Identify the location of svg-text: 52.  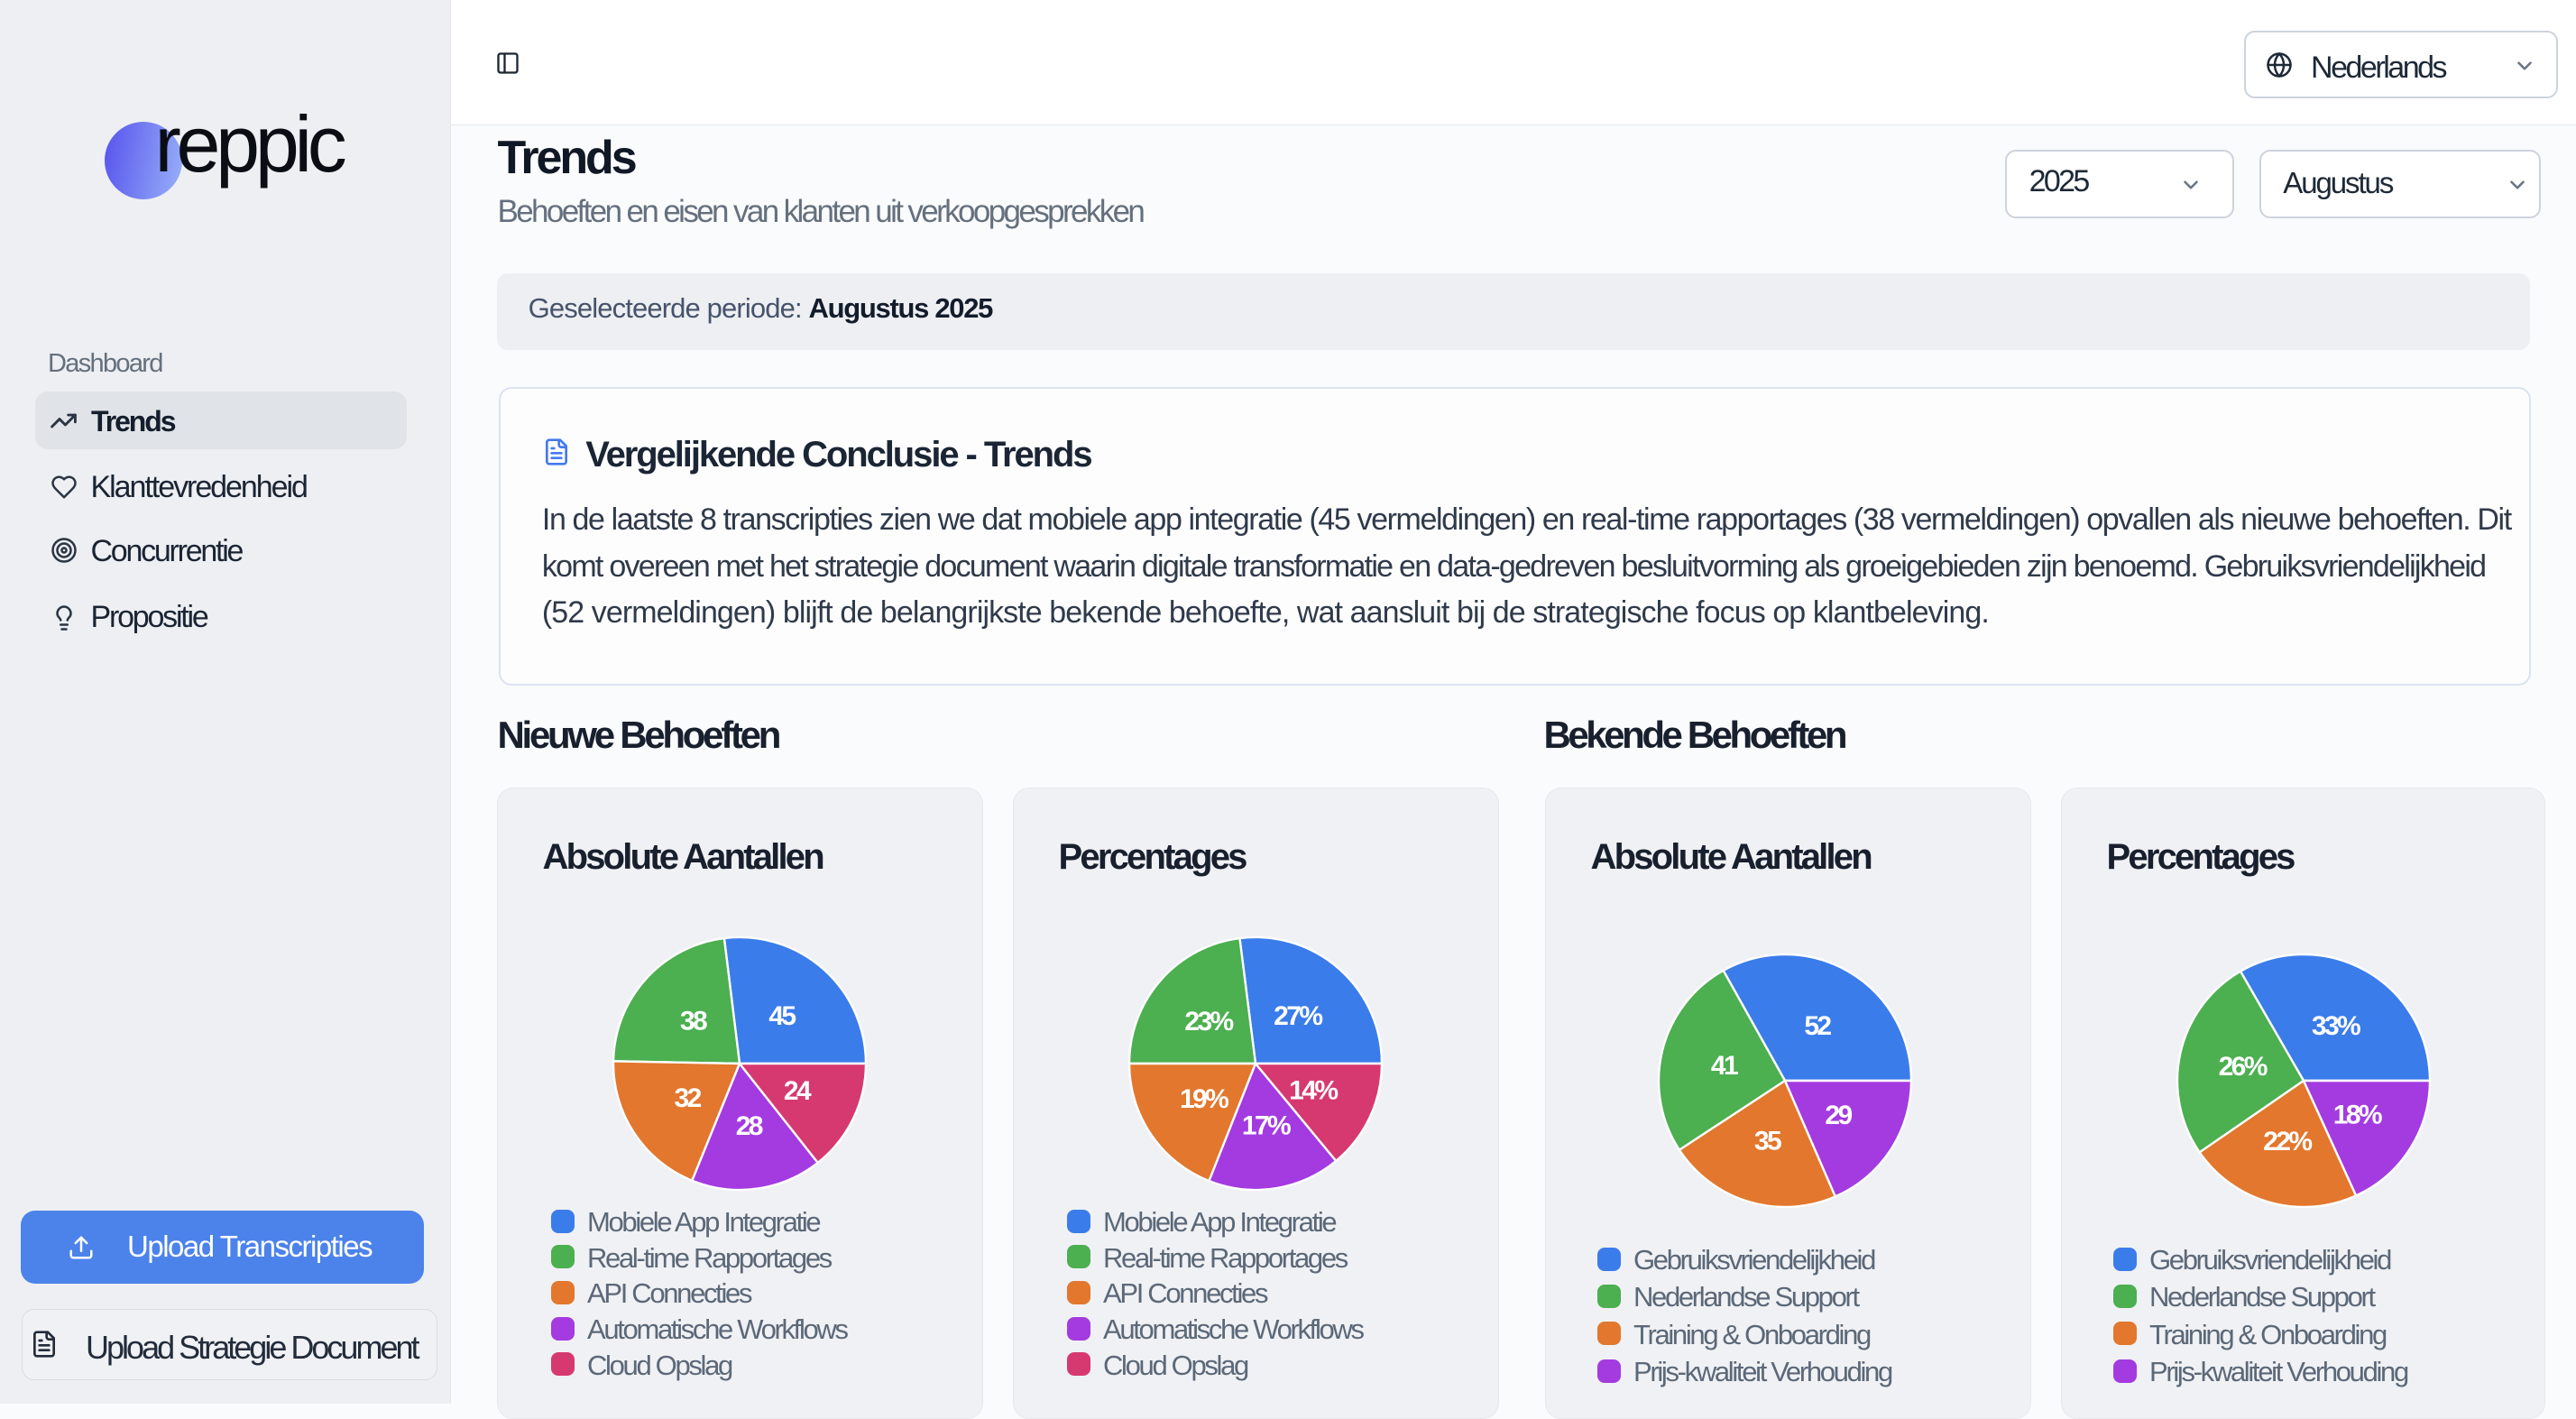
(1817, 1026).